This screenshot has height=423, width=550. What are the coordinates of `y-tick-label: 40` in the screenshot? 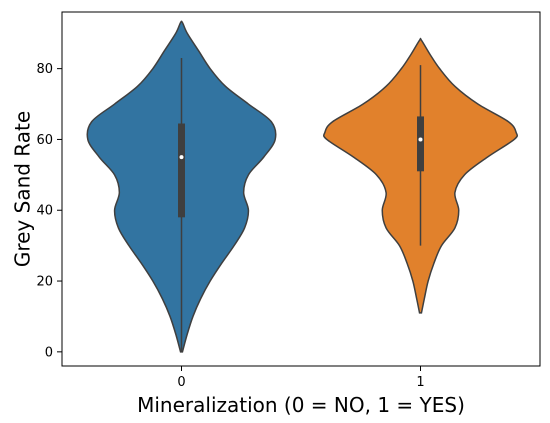 It's located at (44, 211).